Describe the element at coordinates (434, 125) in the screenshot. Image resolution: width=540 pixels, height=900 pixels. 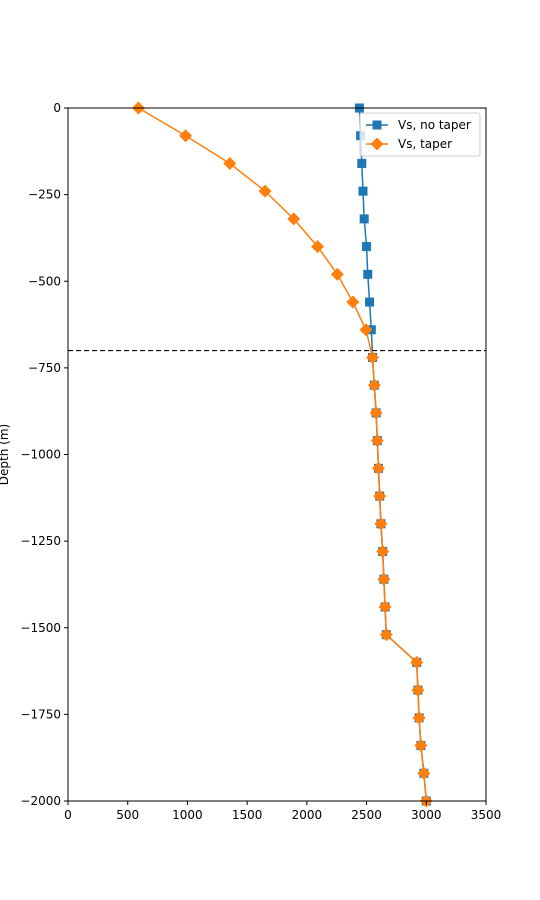
I see `legend-label: Vs, no taper` at that location.